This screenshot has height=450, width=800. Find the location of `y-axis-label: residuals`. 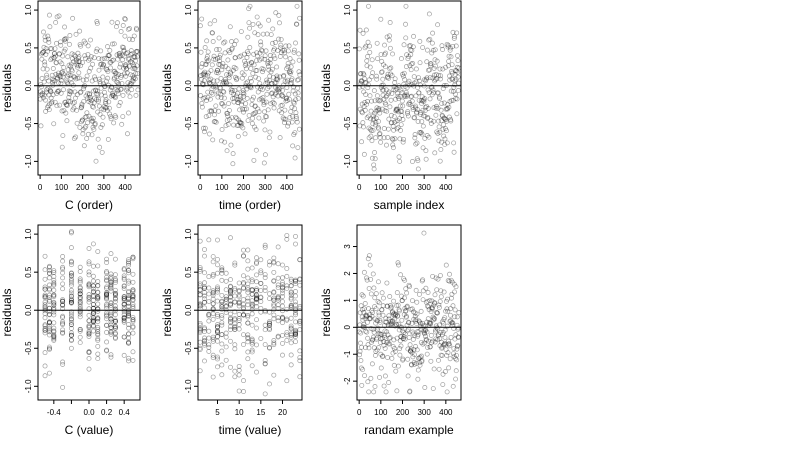

y-axis-label: residuals is located at coordinates (326, 88).